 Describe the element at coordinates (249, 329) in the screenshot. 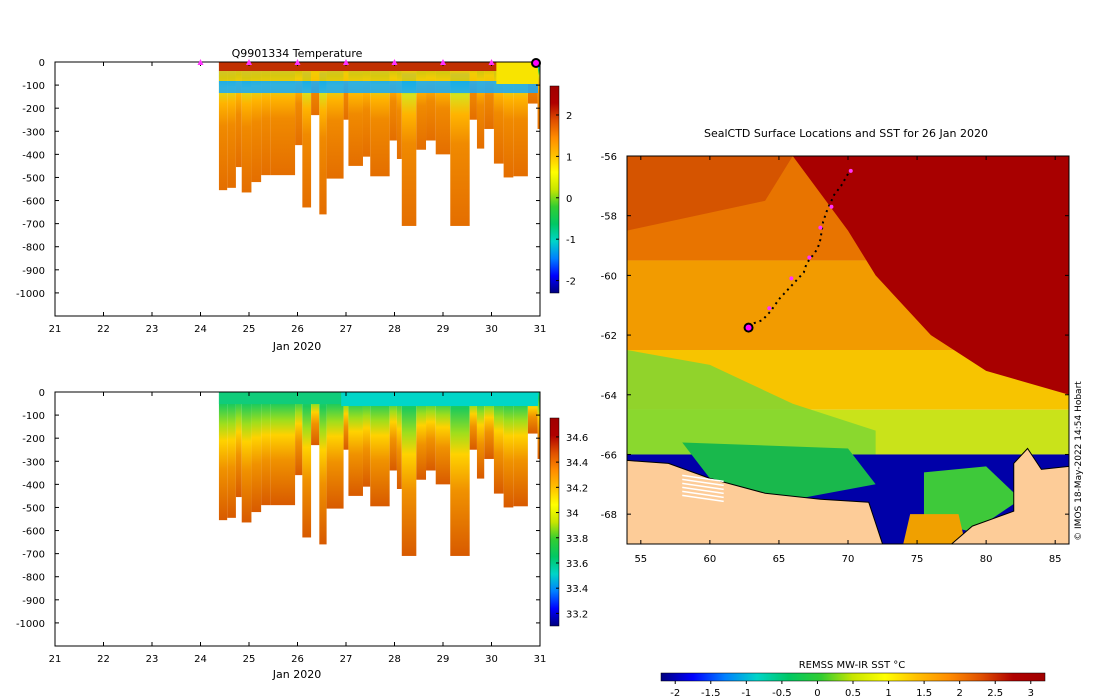

I see `x-tick-label: 25` at that location.